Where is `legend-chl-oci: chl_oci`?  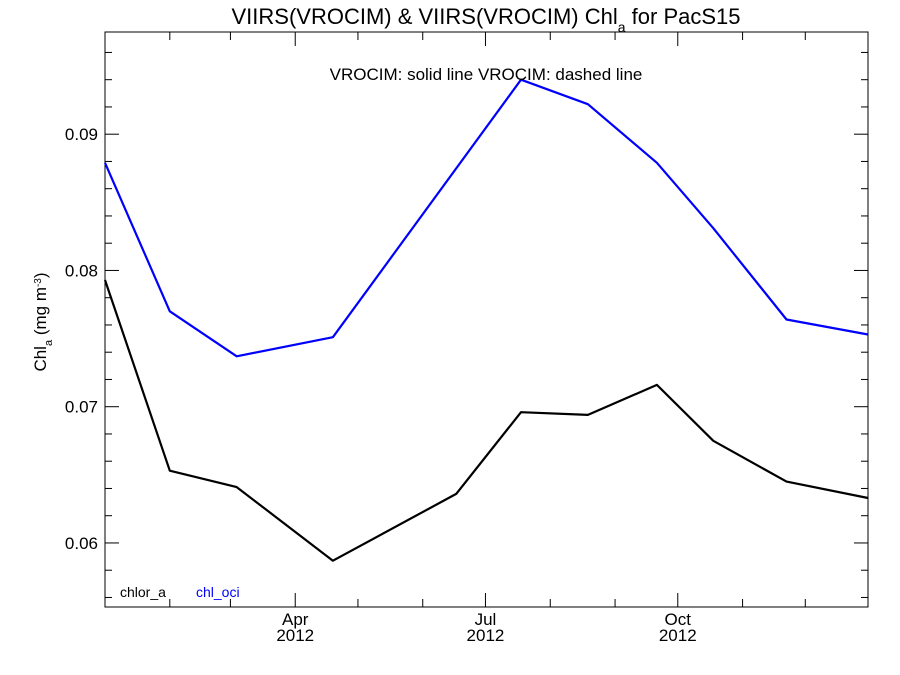 legend-chl-oci: chl_oci is located at coordinates (218, 592).